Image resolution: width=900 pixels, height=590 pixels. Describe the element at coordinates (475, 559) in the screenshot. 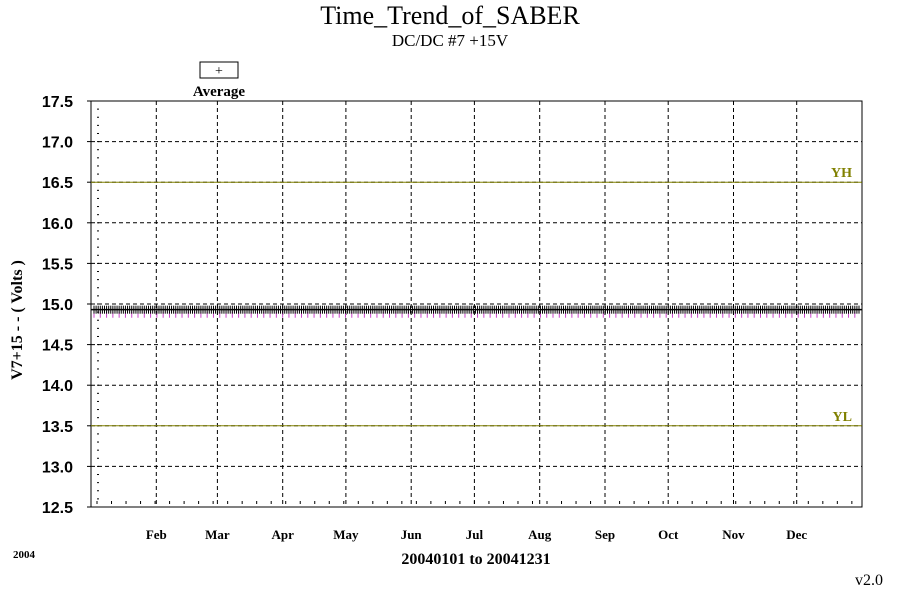

I see `x-axis-label: 20040101 to 20041231` at that location.